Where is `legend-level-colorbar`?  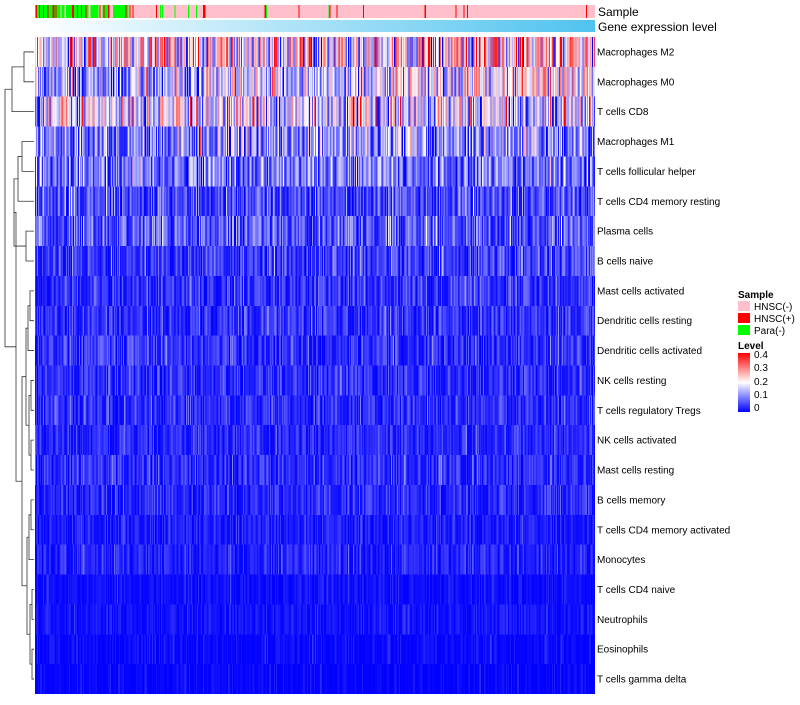 legend-level-colorbar is located at coordinates (744, 382).